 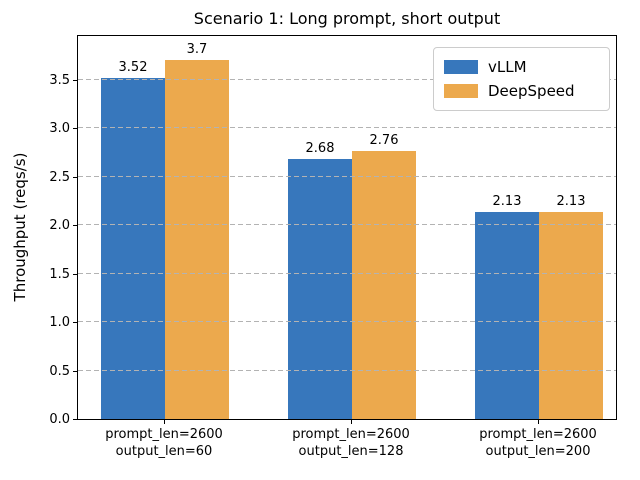 What do you see at coordinates (347, 322) in the screenshot?
I see `gridline-1.0` at bounding box center [347, 322].